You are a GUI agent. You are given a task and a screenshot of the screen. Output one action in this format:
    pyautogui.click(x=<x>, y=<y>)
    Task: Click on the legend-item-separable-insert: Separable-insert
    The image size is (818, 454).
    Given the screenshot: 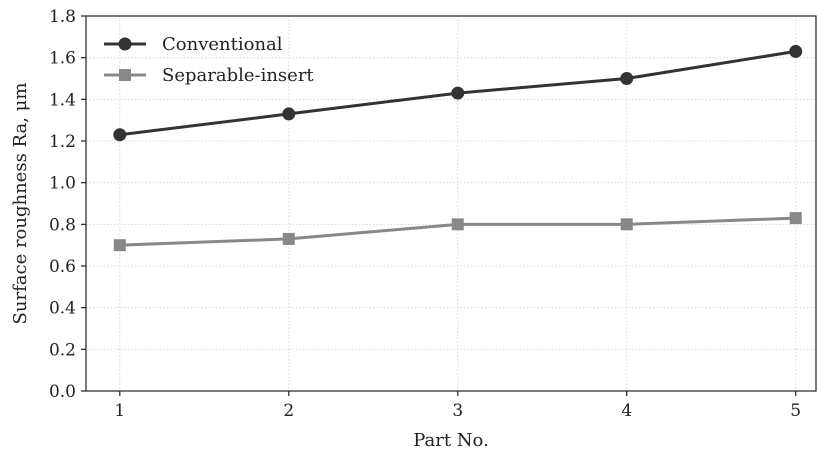 What is the action you would take?
    pyautogui.click(x=209, y=75)
    